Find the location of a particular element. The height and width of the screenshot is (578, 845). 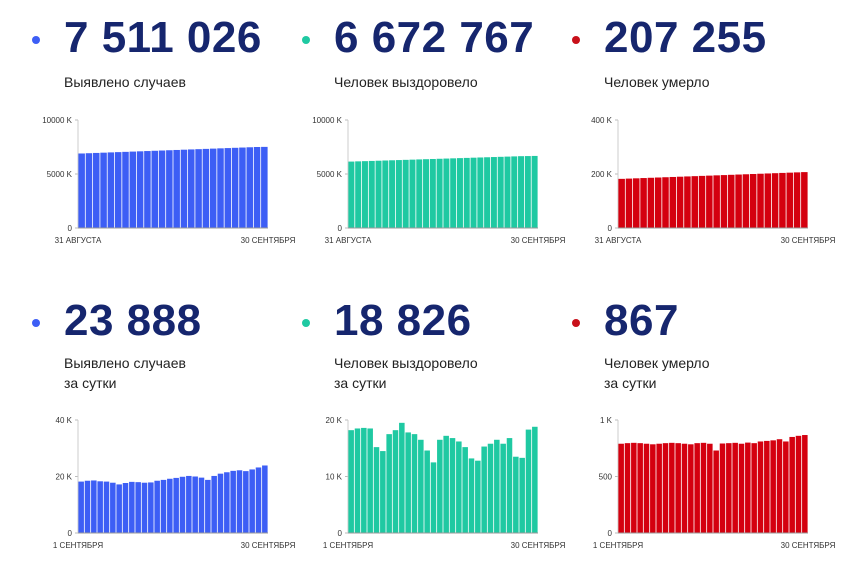

deaths-total-dot is located at coordinates (576, 40).